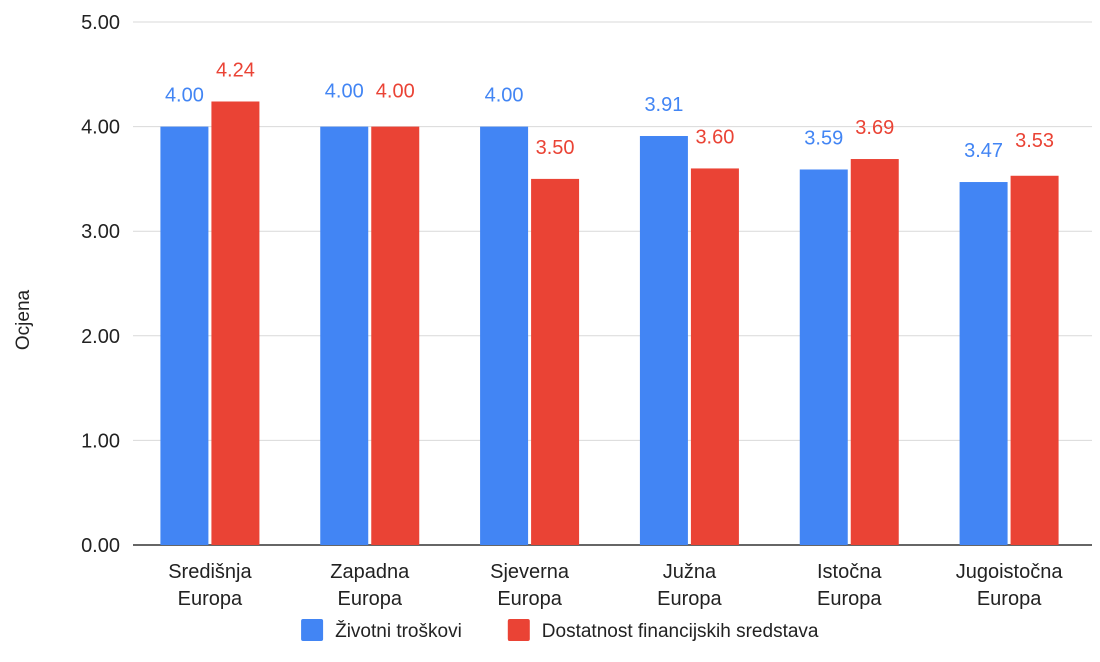 The image size is (1100, 662). Describe the element at coordinates (100, 546) in the screenshot. I see `y-tick-label: 0.00` at that location.